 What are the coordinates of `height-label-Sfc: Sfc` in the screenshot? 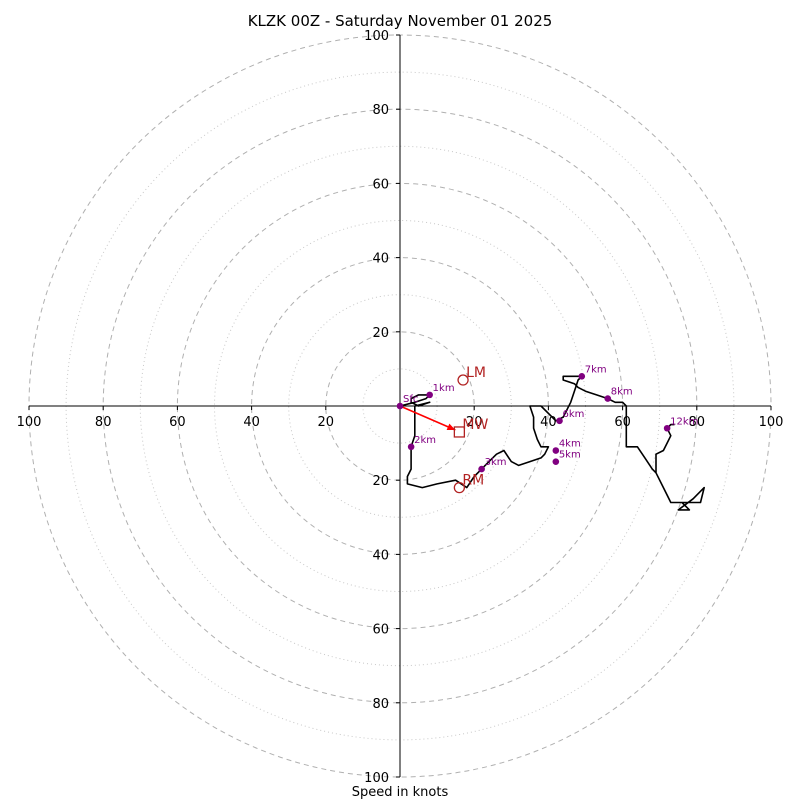 It's located at (410, 399).